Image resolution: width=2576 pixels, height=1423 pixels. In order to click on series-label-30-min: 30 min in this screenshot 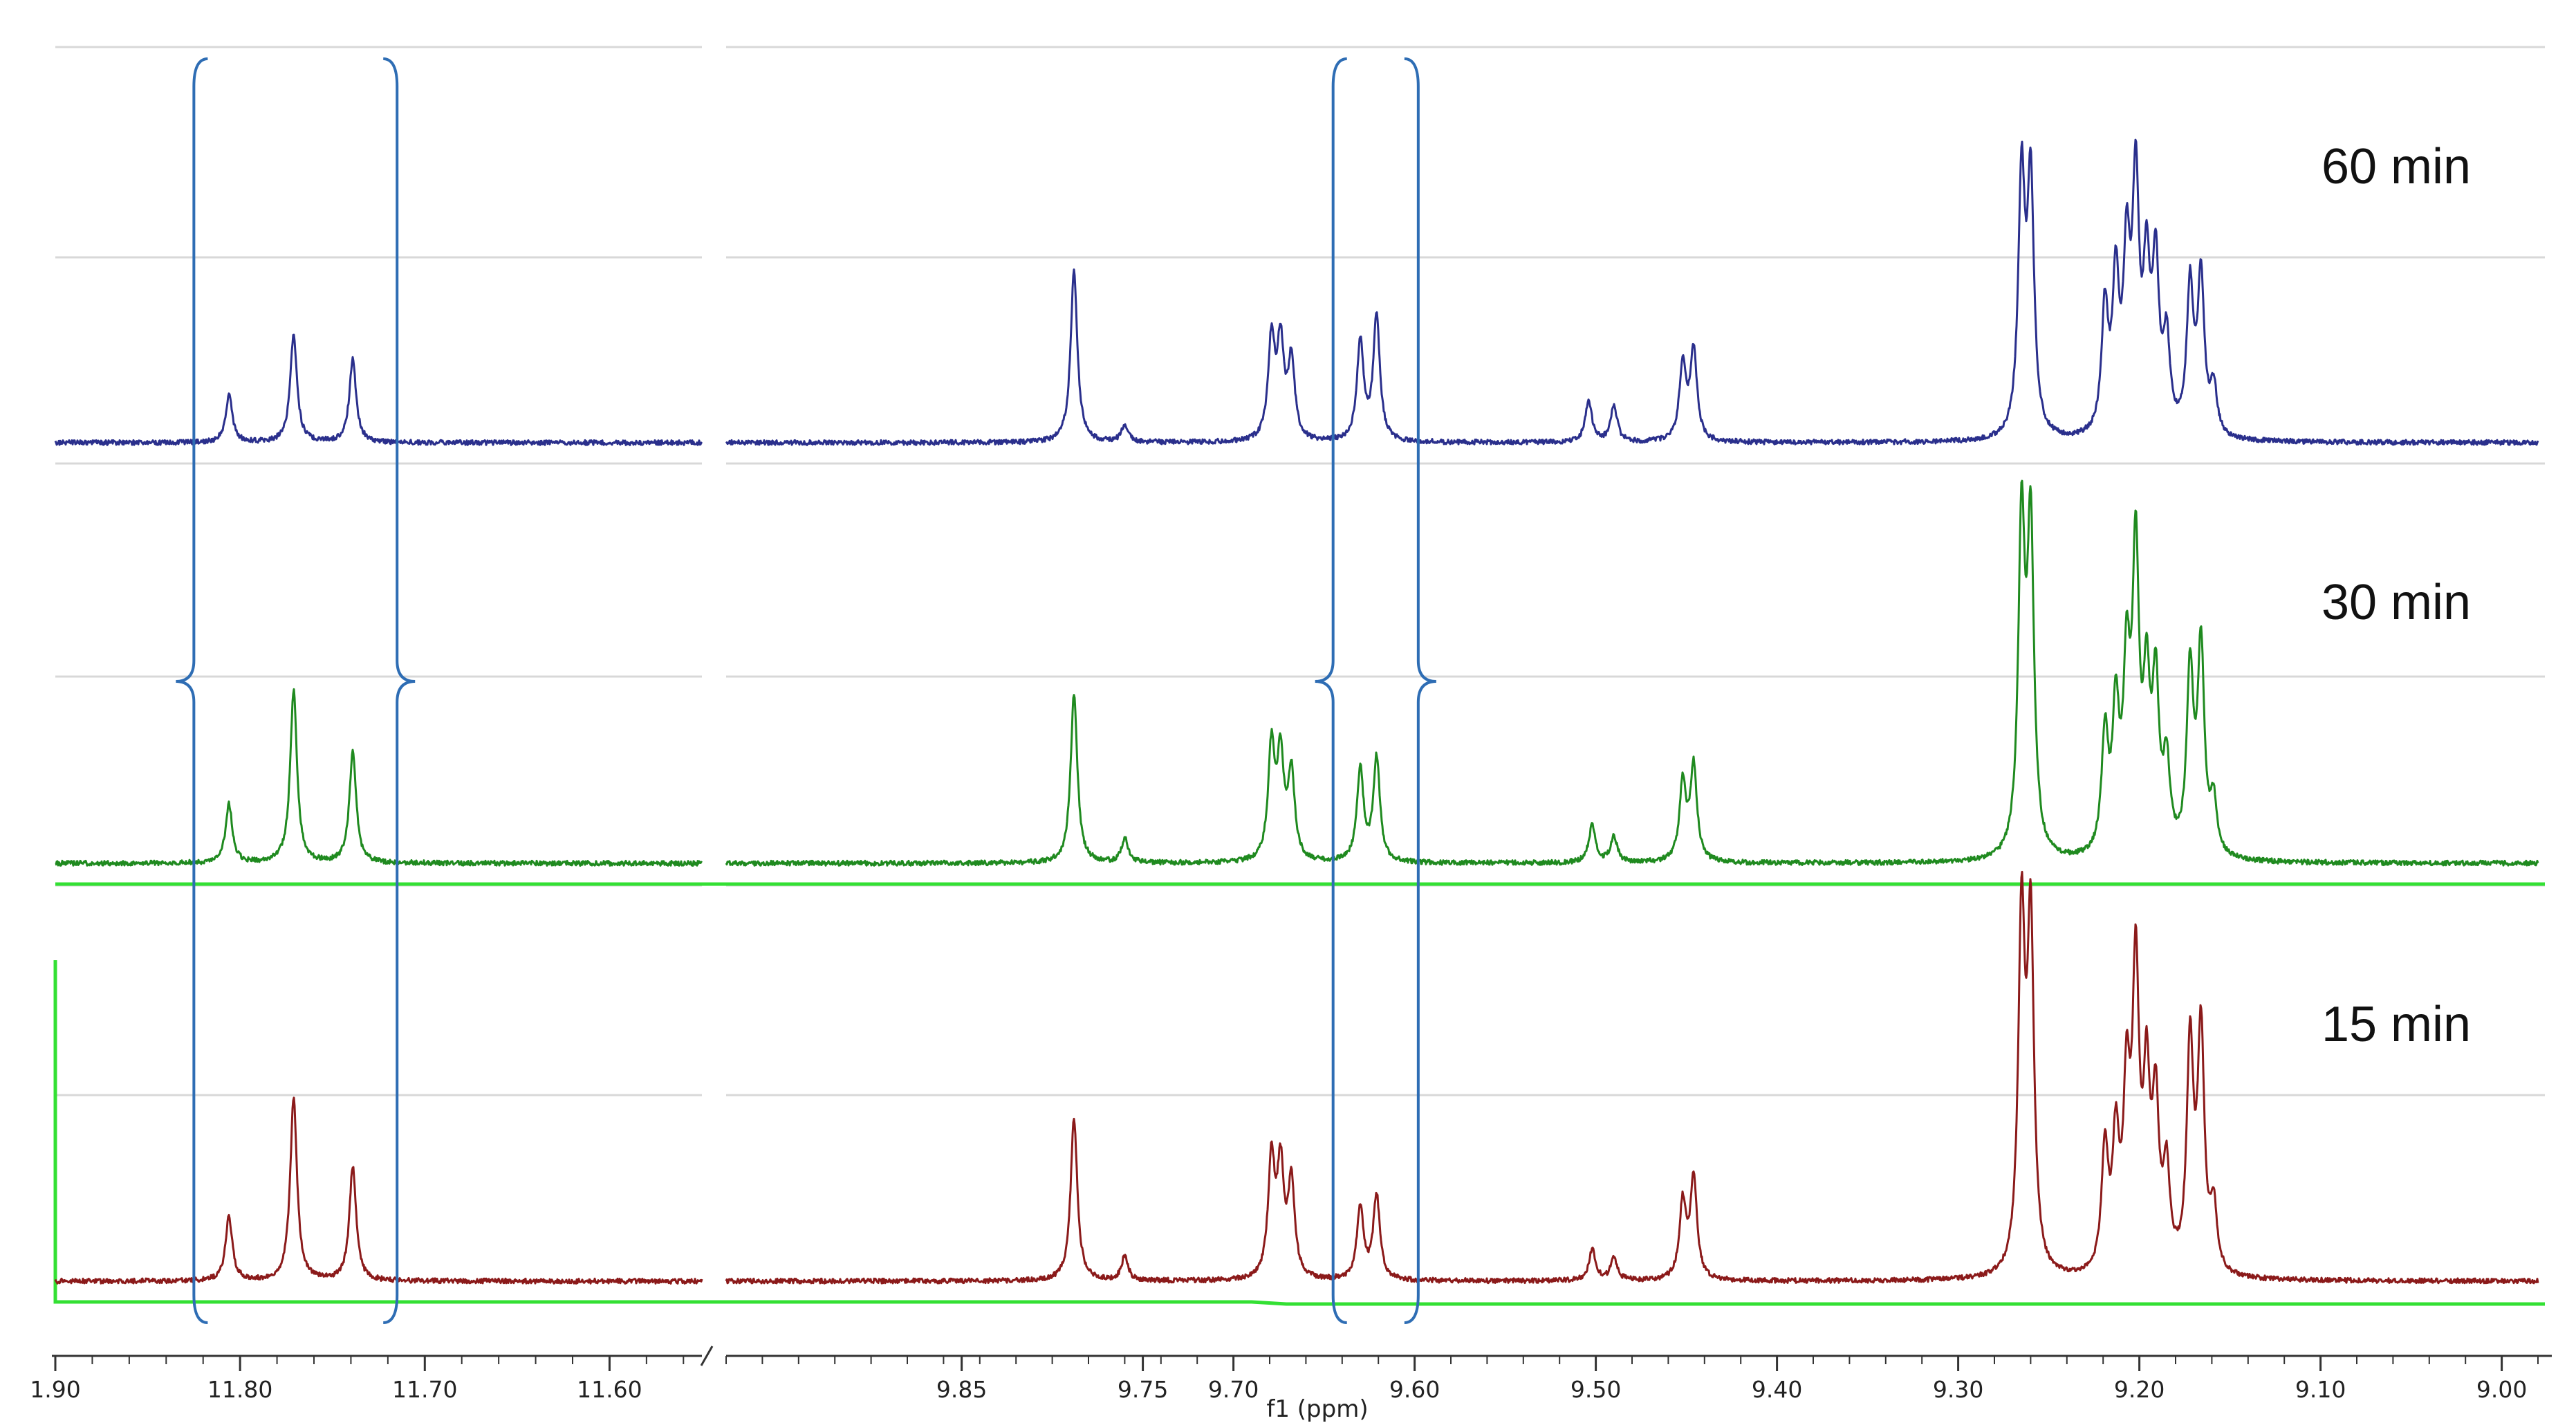, I will do `click(2396, 602)`.